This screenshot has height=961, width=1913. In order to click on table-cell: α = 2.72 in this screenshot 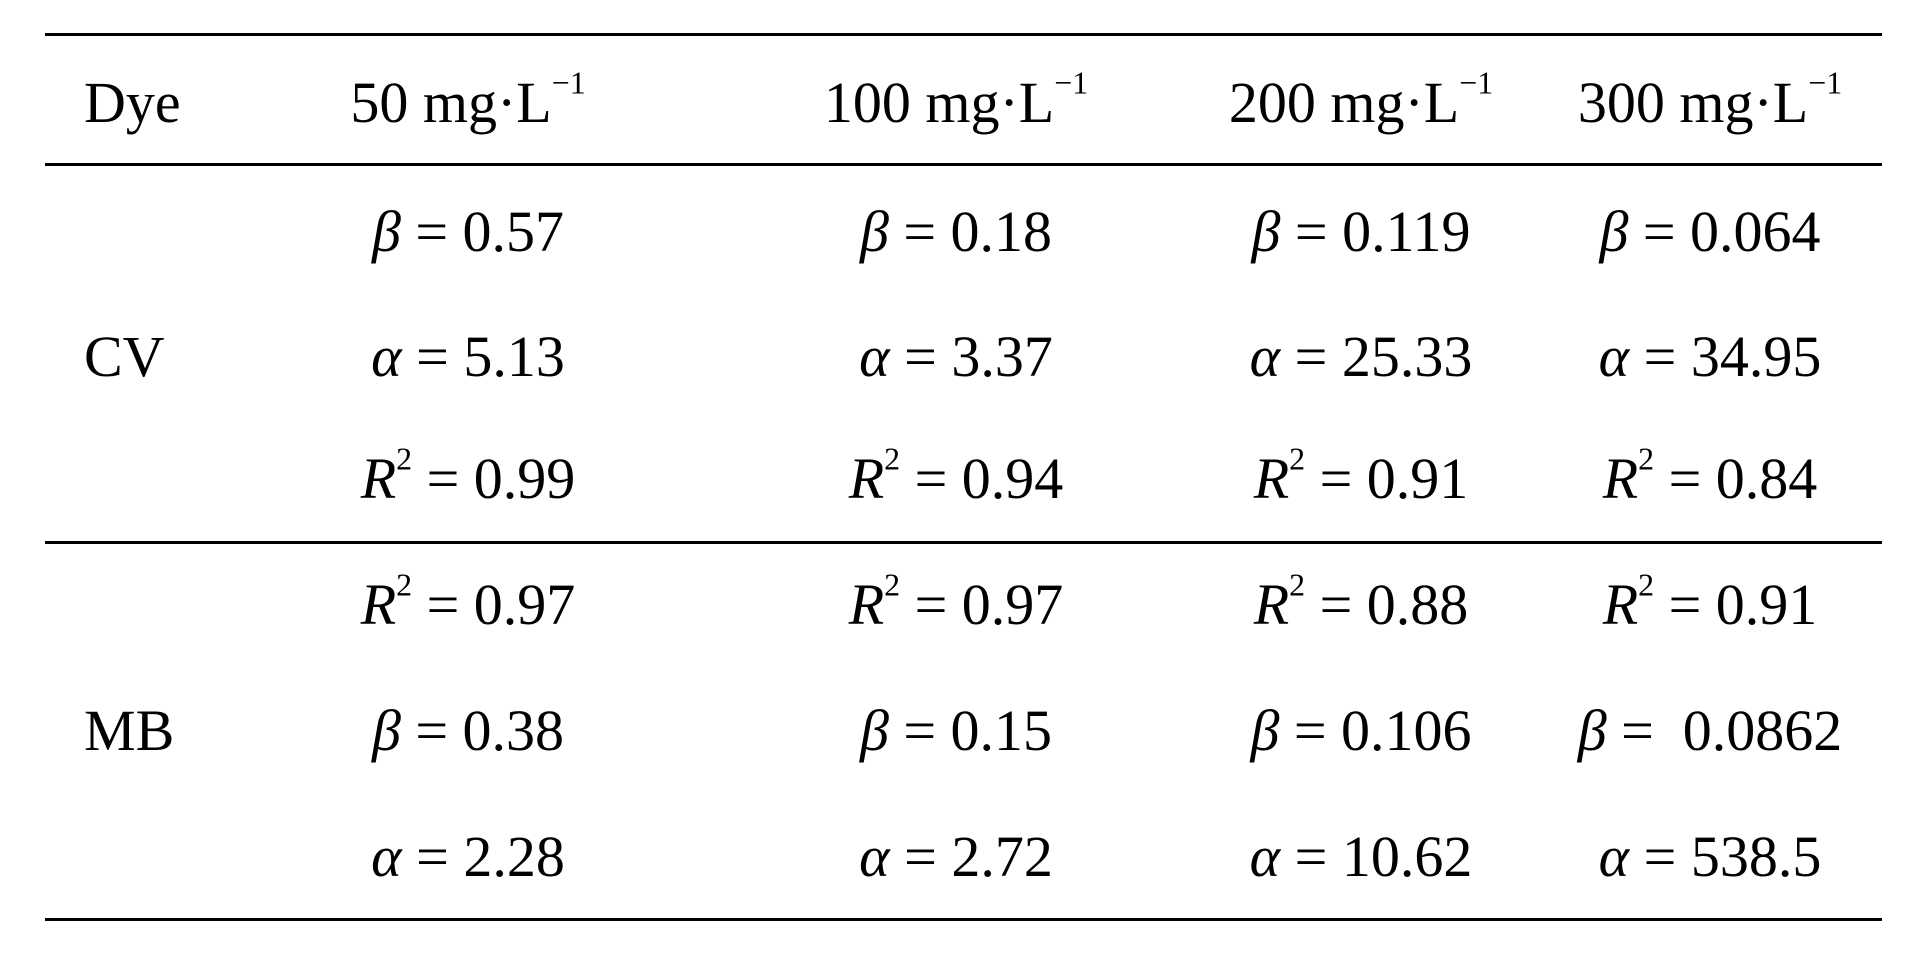, I will do `click(956, 857)`.